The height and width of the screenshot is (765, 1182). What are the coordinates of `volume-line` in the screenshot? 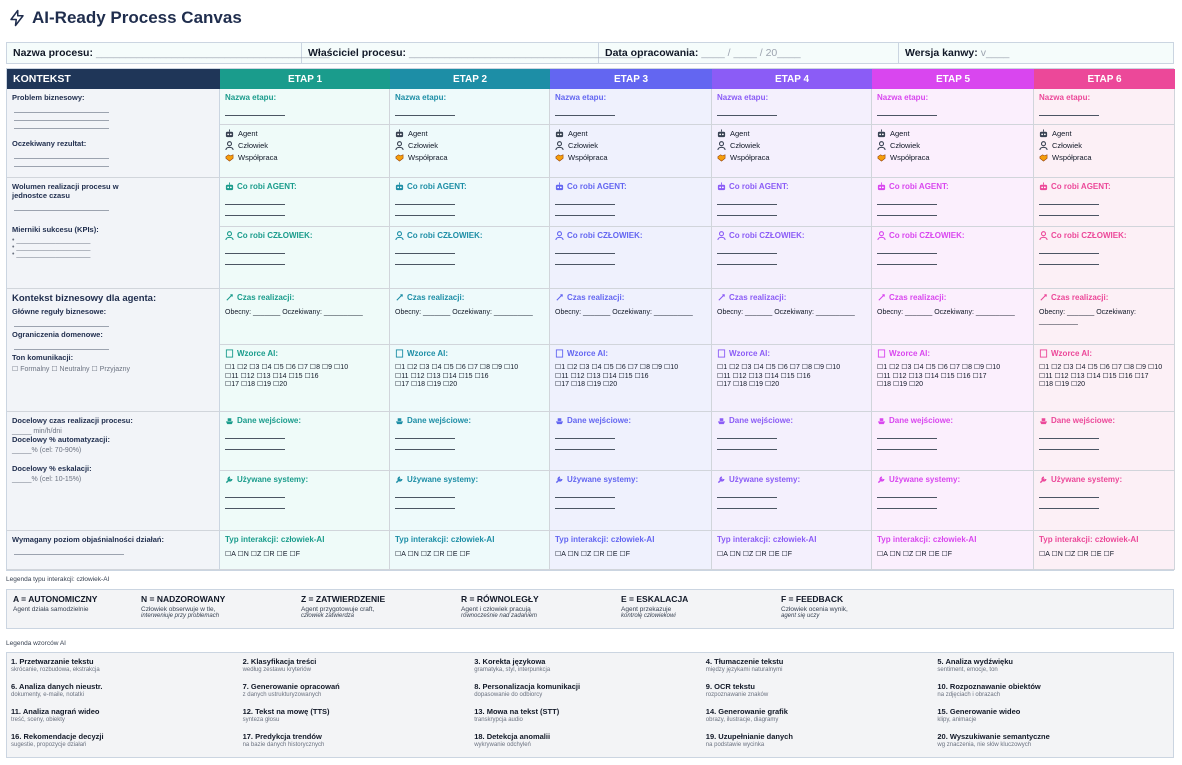 It's located at (61, 207).